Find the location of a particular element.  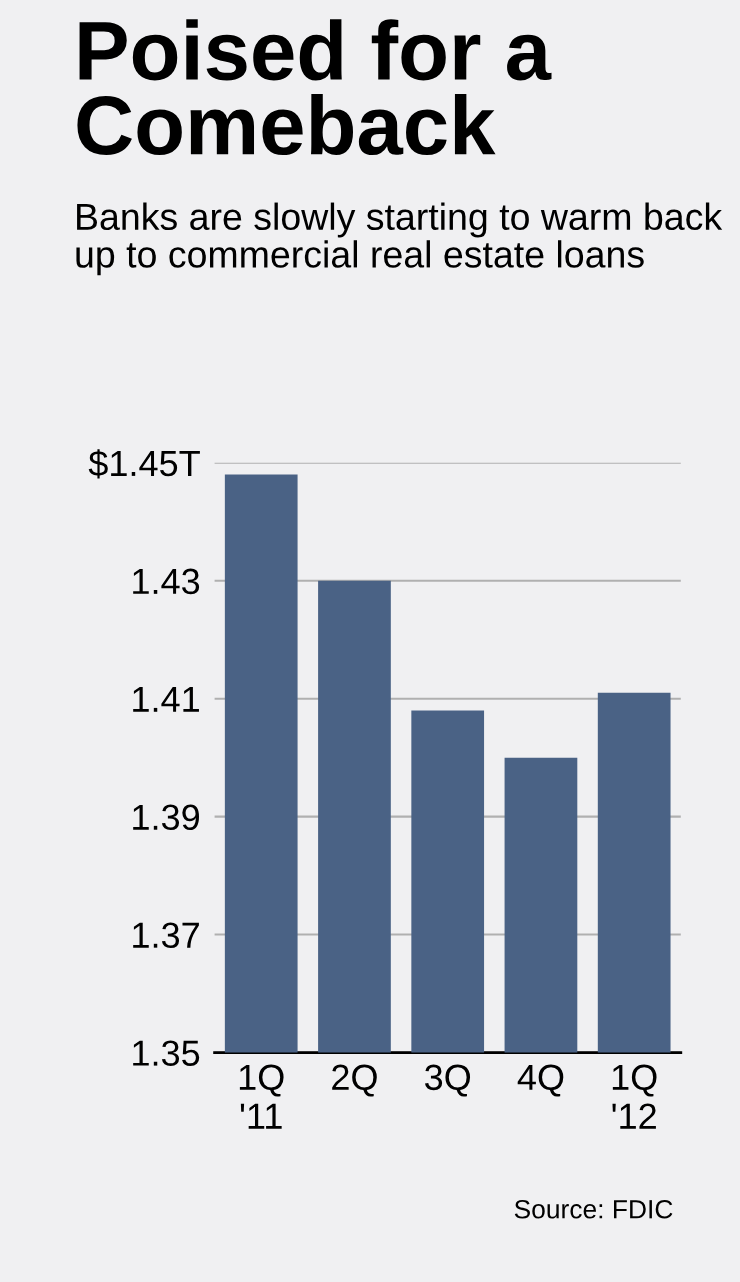

chart-title: Poised for a Comeback is located at coordinates (314, 87).